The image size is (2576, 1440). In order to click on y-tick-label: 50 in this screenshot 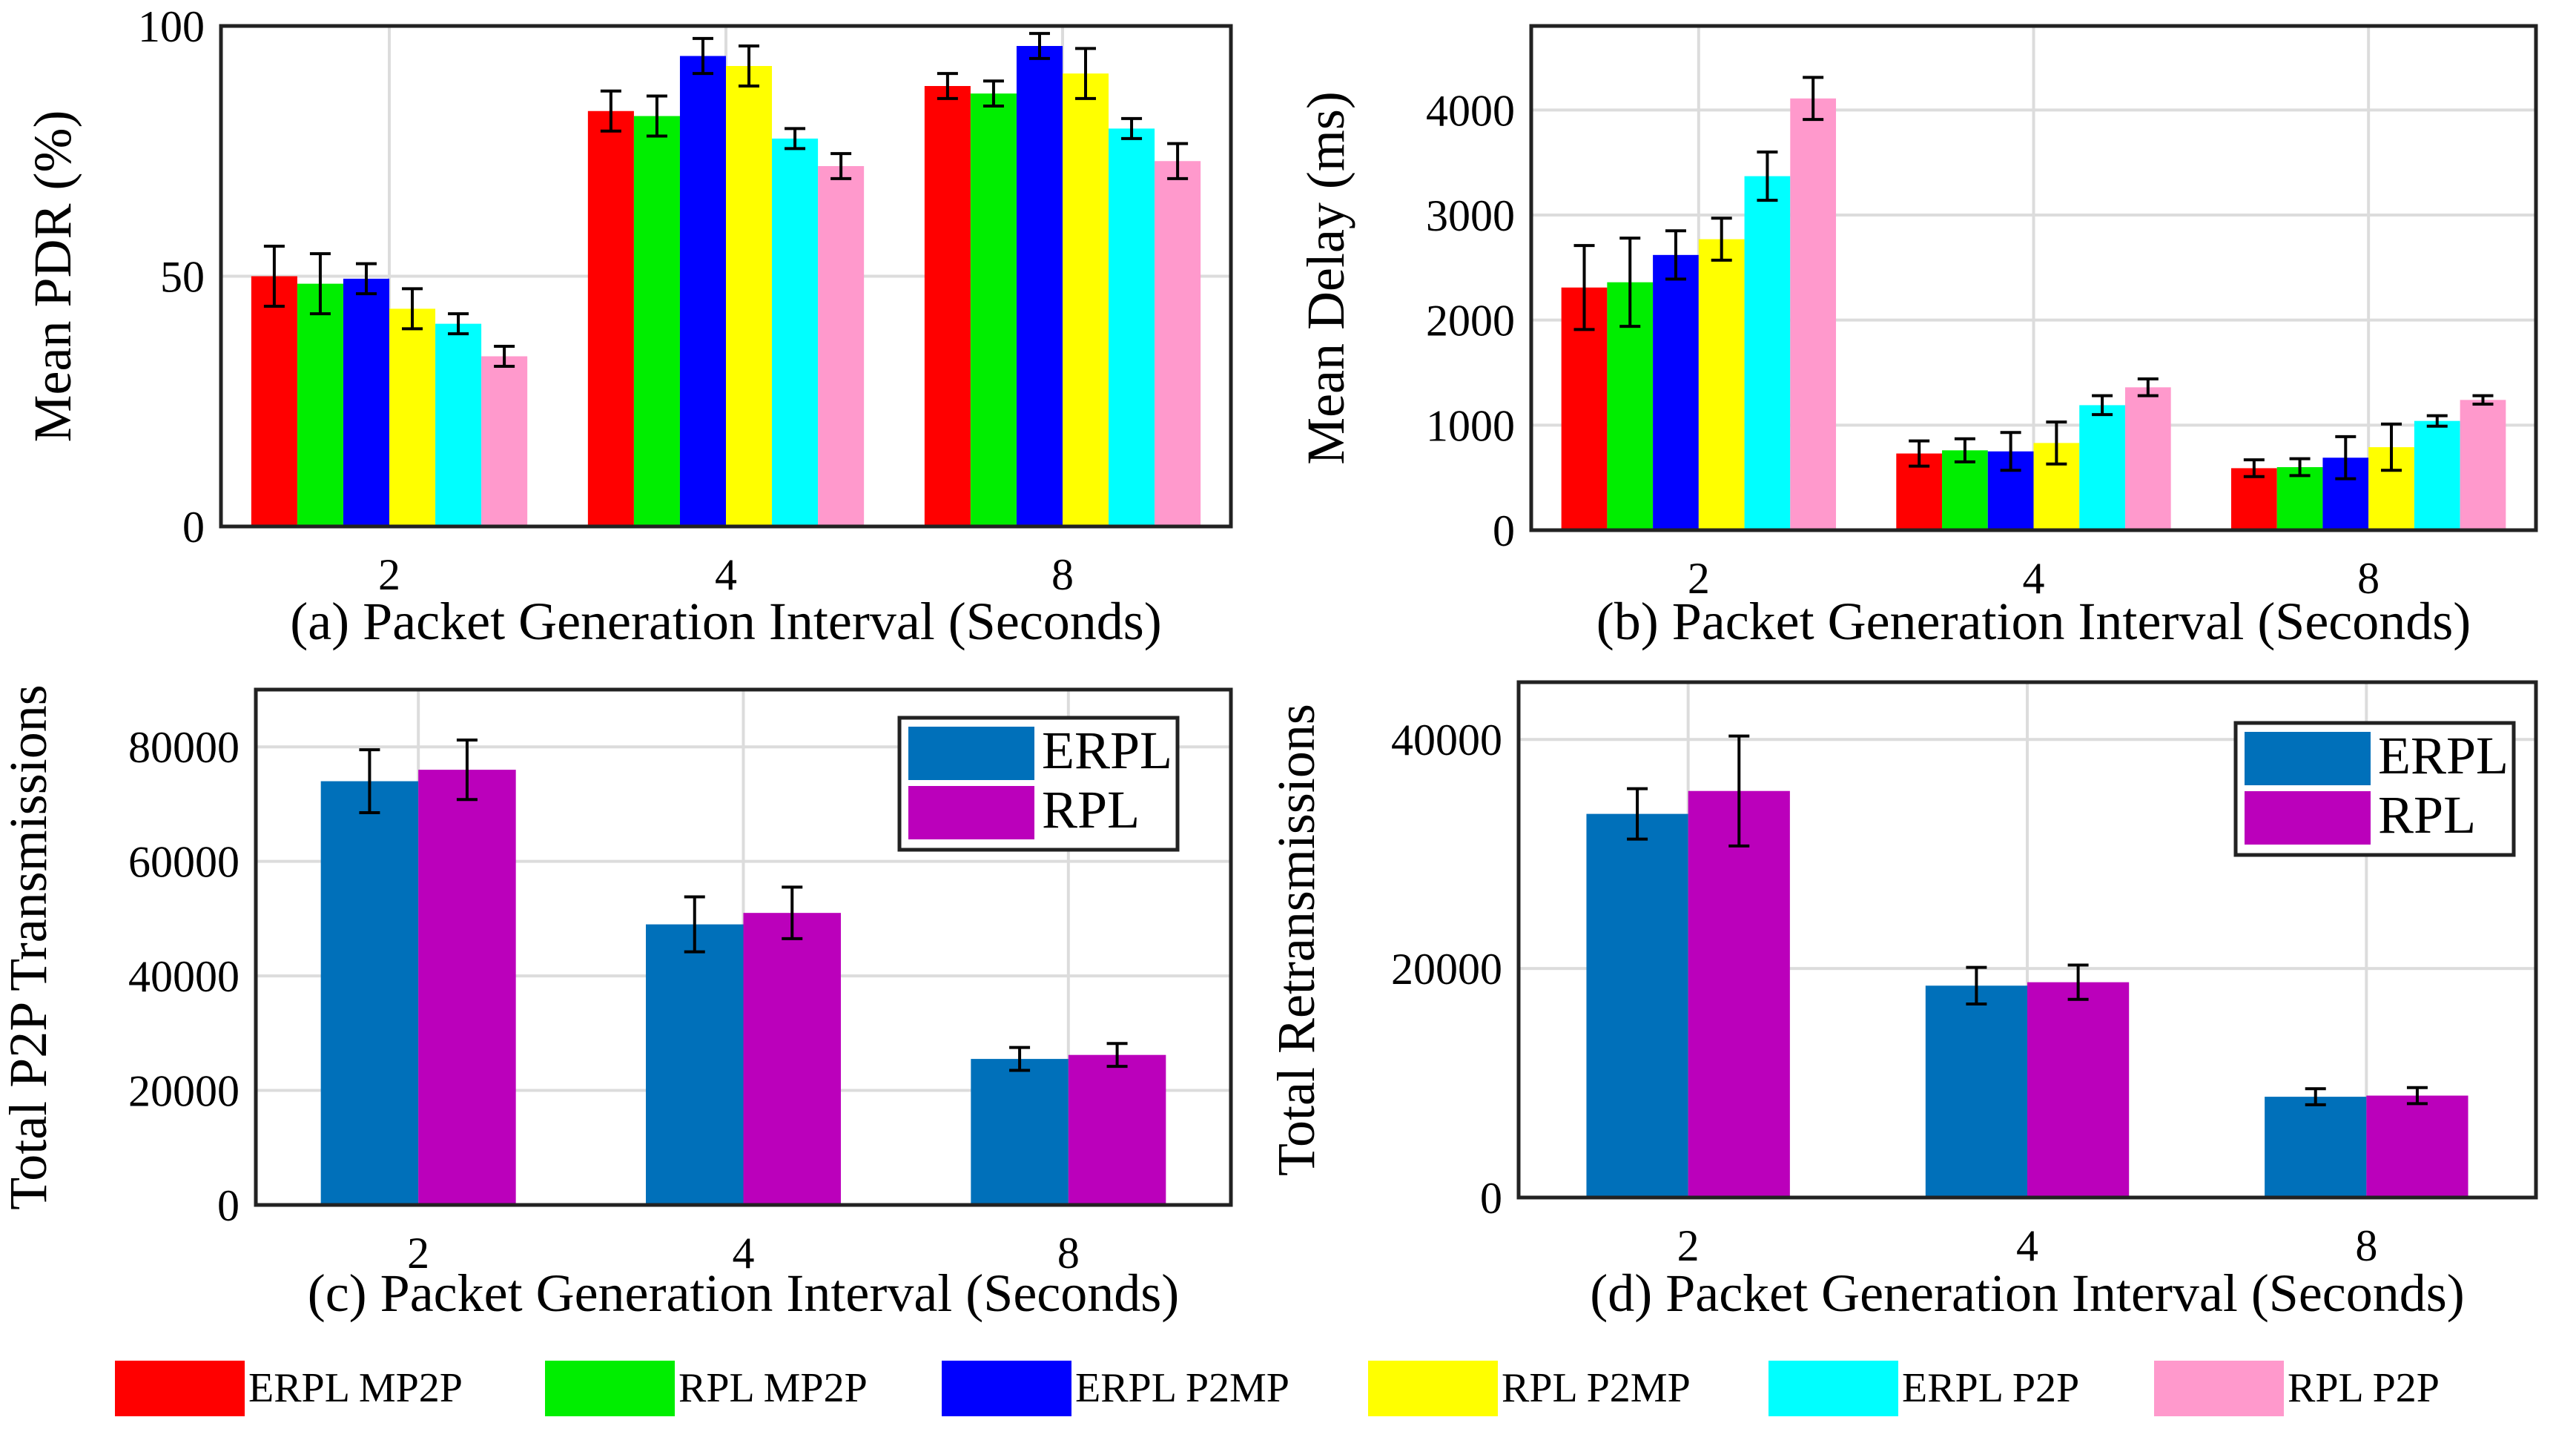, I will do `click(182, 278)`.